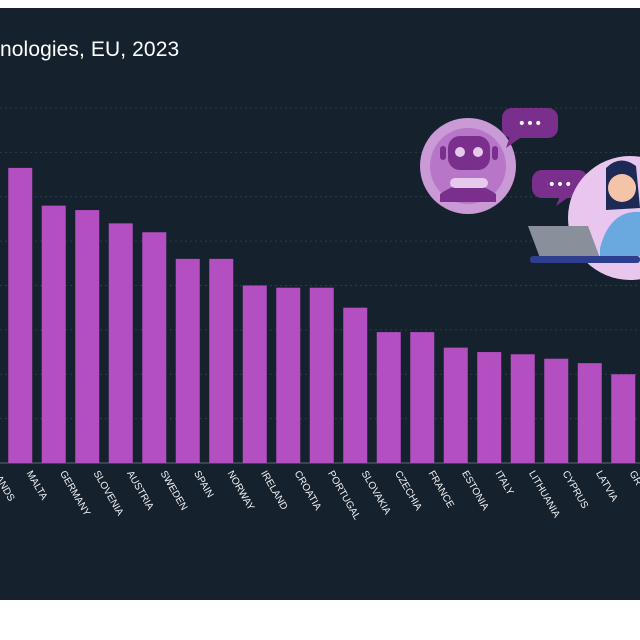 This screenshot has width=640, height=640. Describe the element at coordinates (545, 157) in the screenshot. I see `speech-bubble-icon: ••• •••` at that location.